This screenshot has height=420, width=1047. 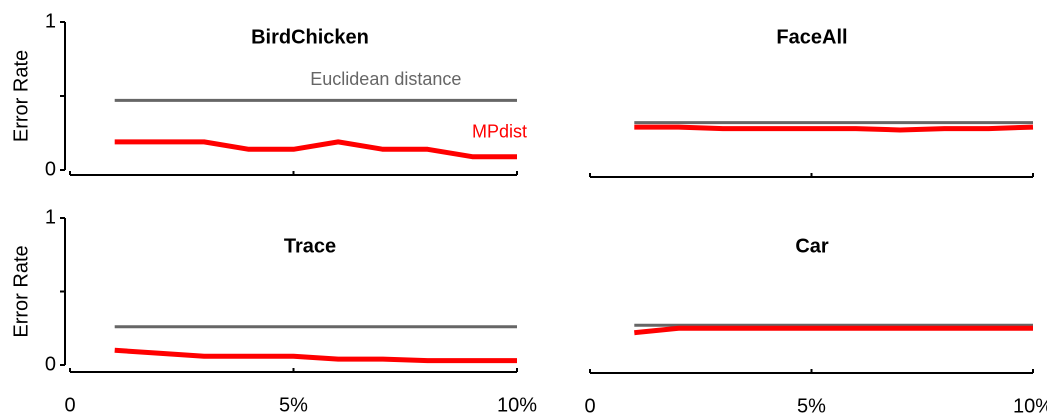 What do you see at coordinates (811, 37) in the screenshot?
I see `panel-title: FaceAll` at bounding box center [811, 37].